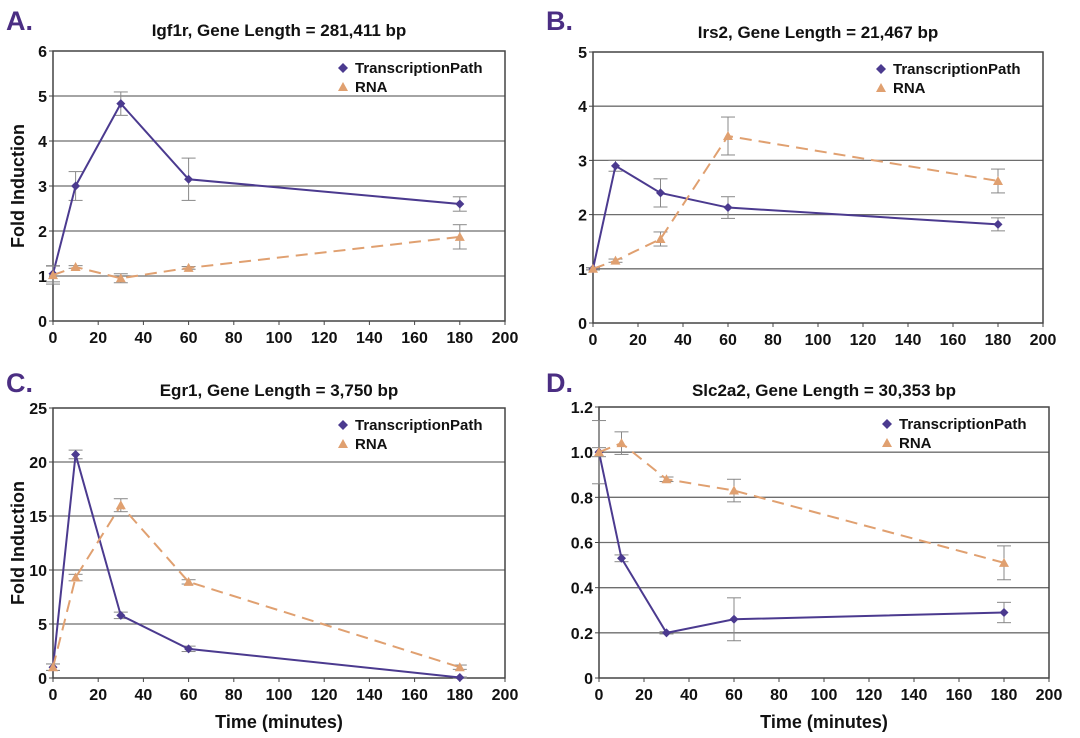  What do you see at coordinates (824, 390) in the screenshot?
I see `chart-title: Slc2a2, Gene Length = 30,353 bp` at bounding box center [824, 390].